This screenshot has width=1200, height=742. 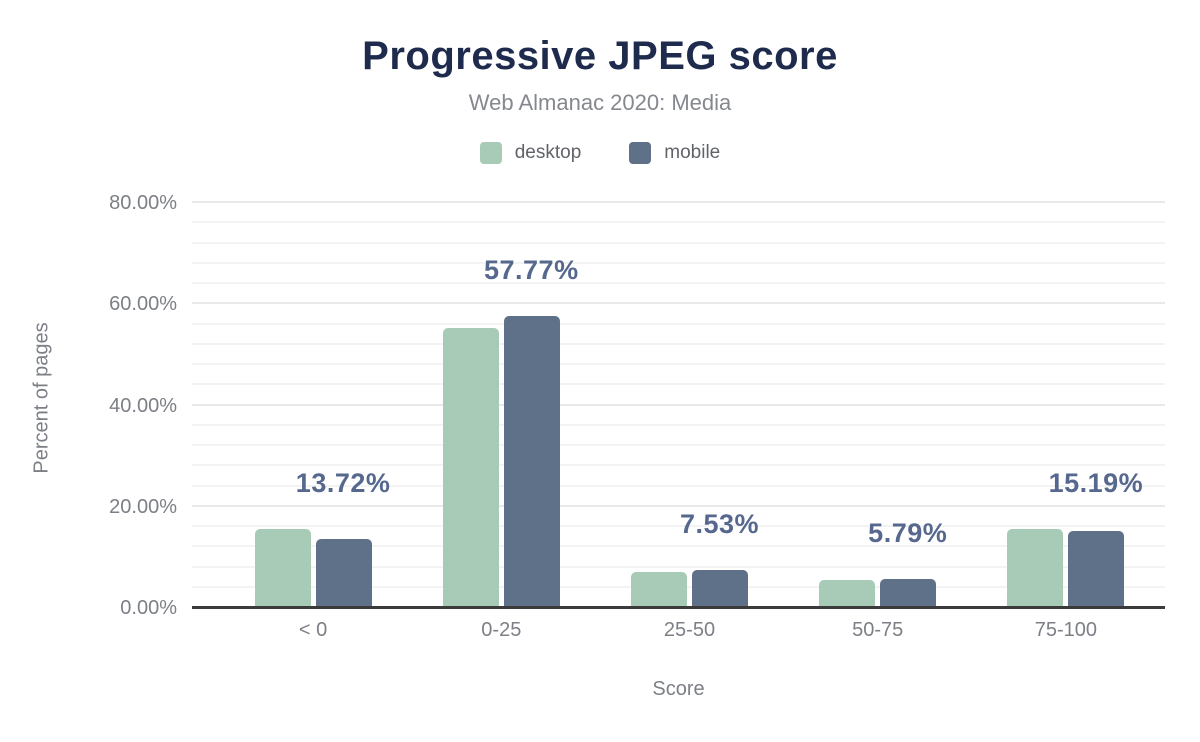 I want to click on legend-item-desktop: desktop, so click(x=530, y=153).